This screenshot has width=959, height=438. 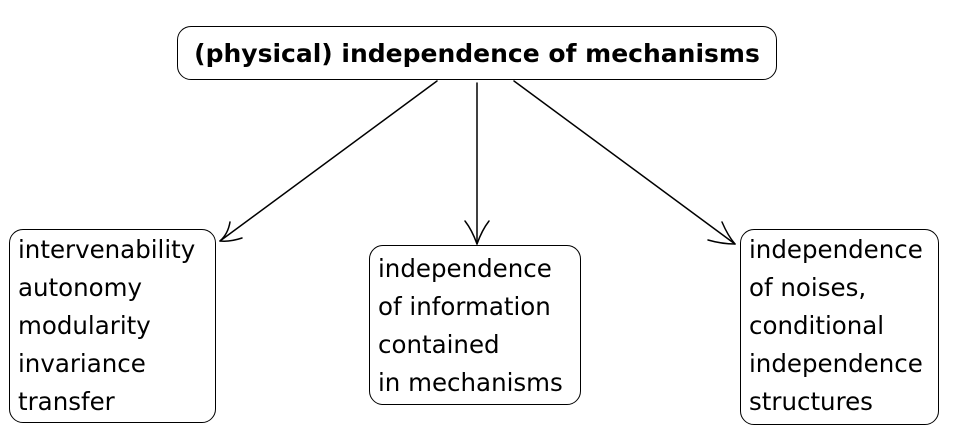 I want to click on child-node-line: invariance, so click(x=82, y=363).